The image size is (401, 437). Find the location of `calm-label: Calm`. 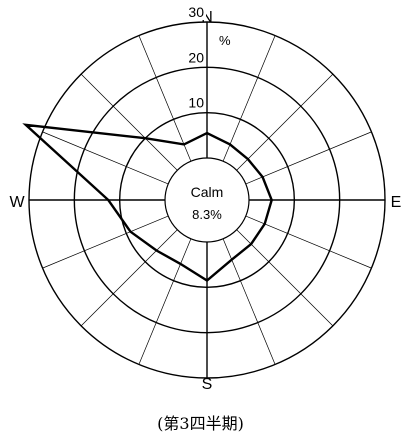

calm-label: Calm is located at coordinates (207, 192).